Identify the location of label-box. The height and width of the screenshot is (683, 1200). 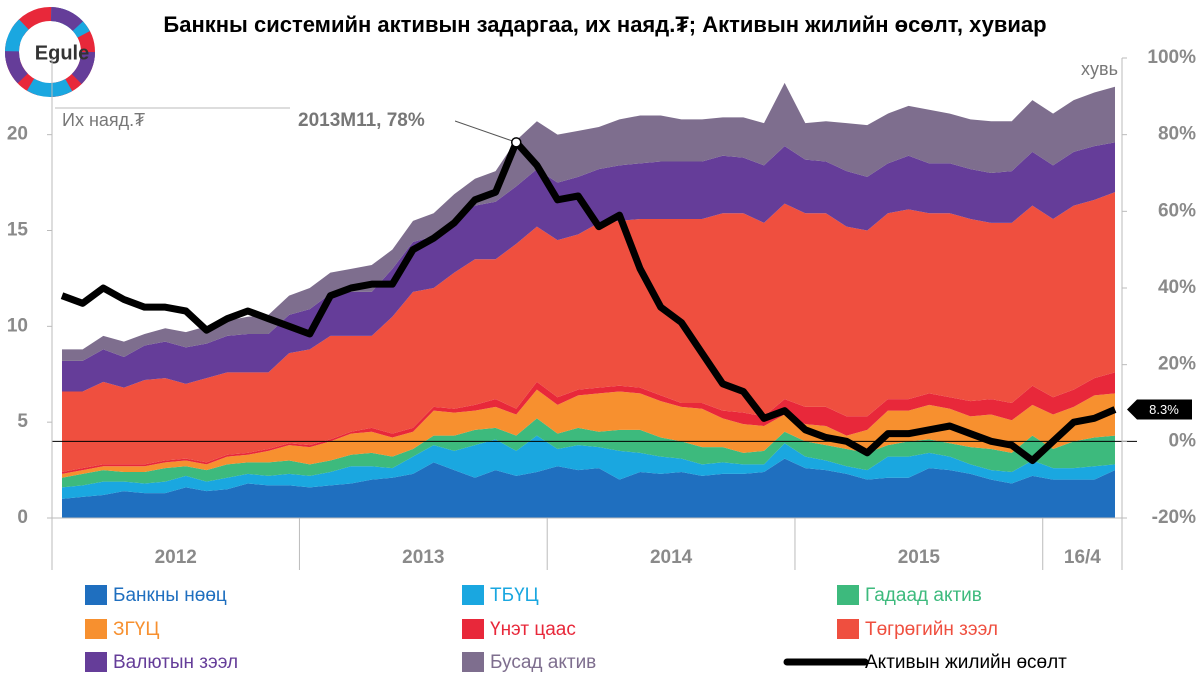
(1159, 409).